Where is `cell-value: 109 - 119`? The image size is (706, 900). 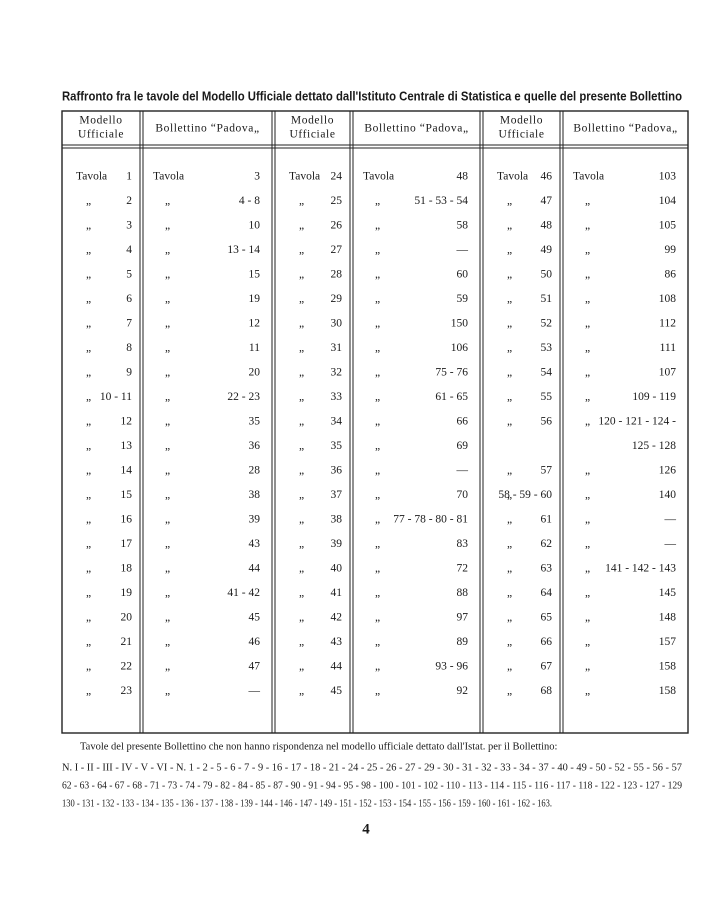 cell-value: 109 - 119 is located at coordinates (654, 397).